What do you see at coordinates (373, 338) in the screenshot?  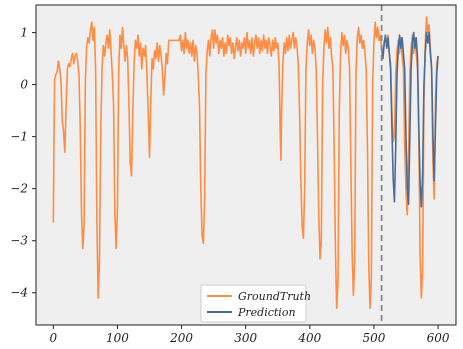 I see `x-tick-label: 500` at bounding box center [373, 338].